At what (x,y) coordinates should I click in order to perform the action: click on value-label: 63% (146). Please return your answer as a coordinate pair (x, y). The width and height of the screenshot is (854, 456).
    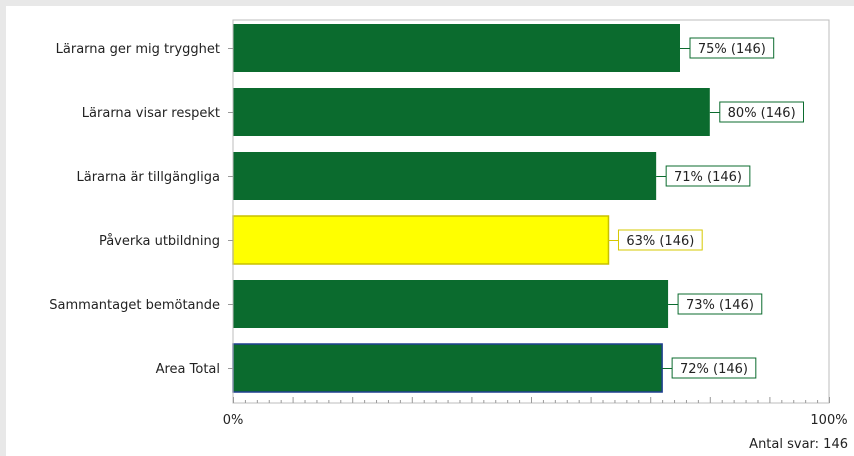
    Looking at the image, I should click on (660, 241).